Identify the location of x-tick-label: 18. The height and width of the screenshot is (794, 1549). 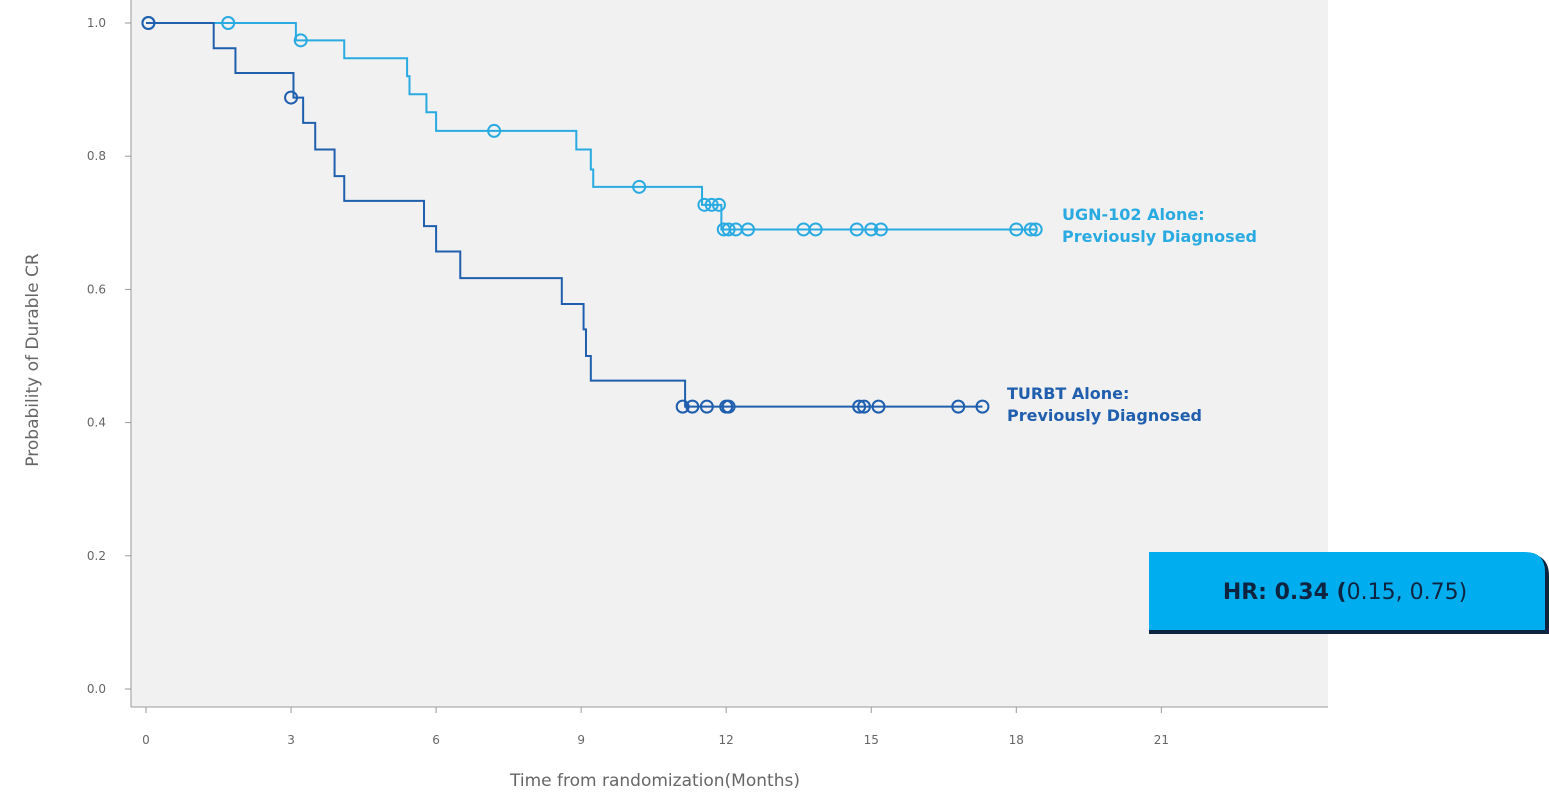
(1016, 740).